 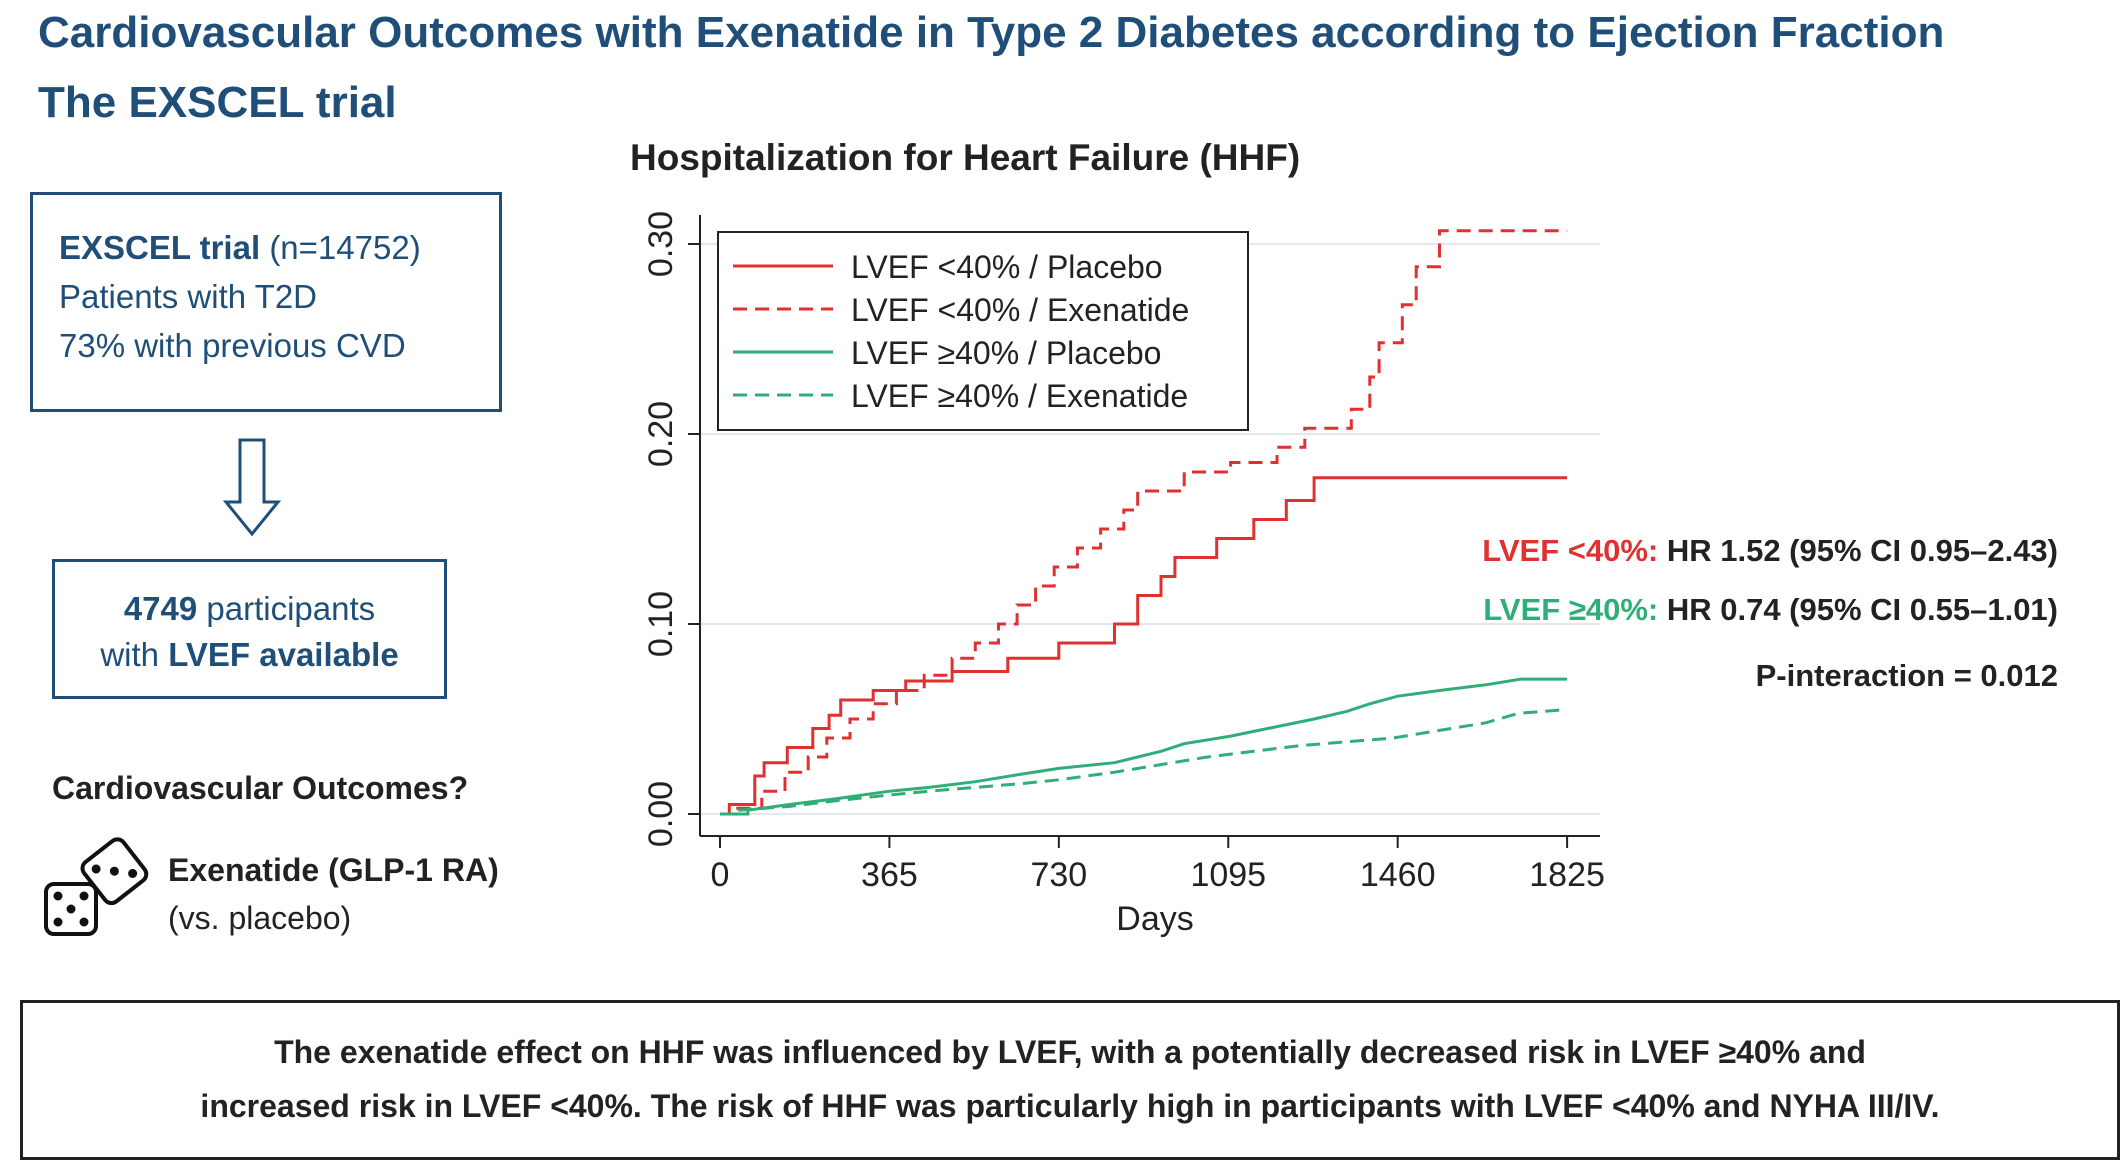 What do you see at coordinates (160, 247) in the screenshot?
I see `trial-name: EXSCEL trial` at bounding box center [160, 247].